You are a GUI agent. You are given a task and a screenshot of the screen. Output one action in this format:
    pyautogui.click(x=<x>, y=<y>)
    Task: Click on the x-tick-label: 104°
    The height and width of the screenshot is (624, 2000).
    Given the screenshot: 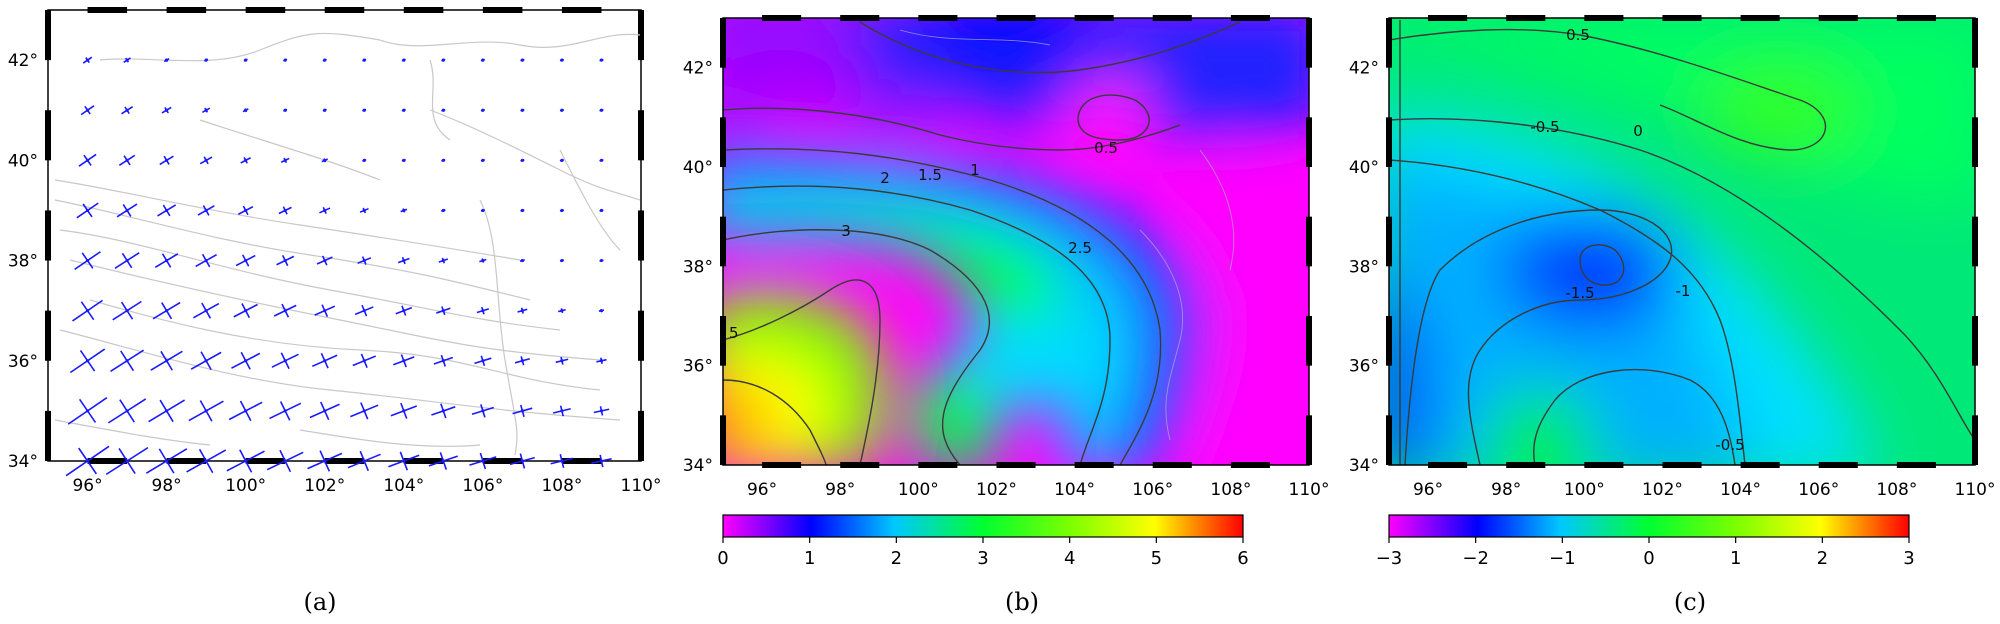 What is the action you would take?
    pyautogui.click(x=1740, y=490)
    